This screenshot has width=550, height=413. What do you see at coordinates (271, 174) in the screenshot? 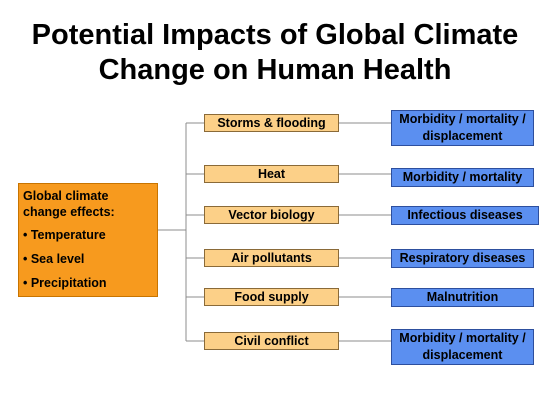
I see `factor-heat: Heat` at bounding box center [271, 174].